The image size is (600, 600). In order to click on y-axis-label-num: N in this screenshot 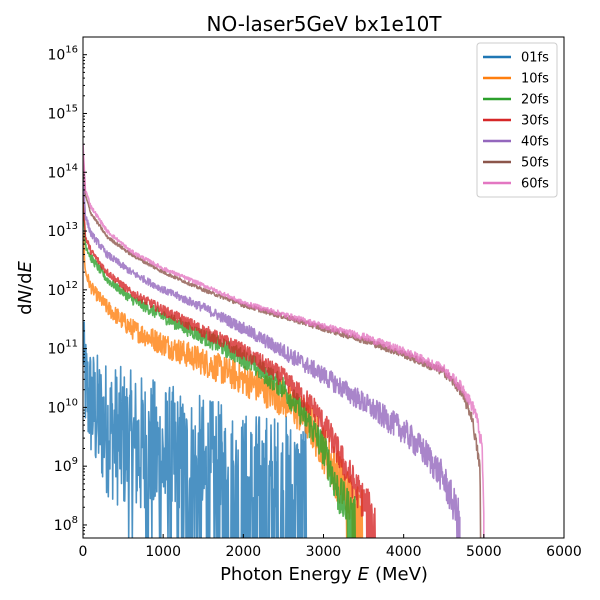, I will do `click(25, 296)`.